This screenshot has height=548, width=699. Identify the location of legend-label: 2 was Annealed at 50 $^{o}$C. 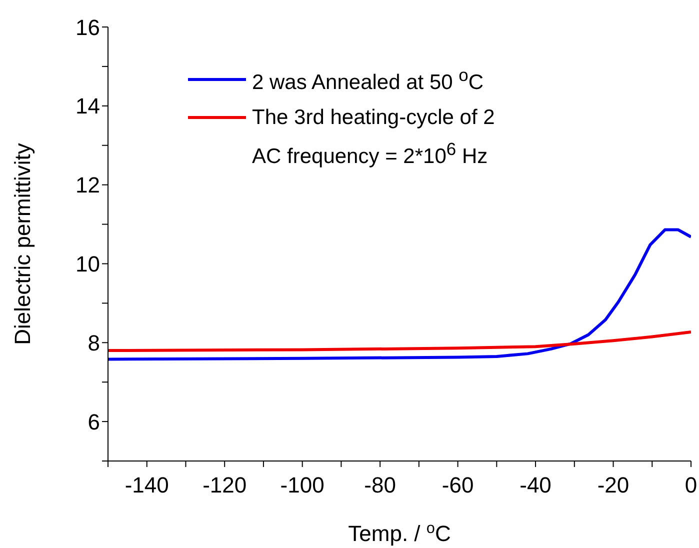
(368, 80).